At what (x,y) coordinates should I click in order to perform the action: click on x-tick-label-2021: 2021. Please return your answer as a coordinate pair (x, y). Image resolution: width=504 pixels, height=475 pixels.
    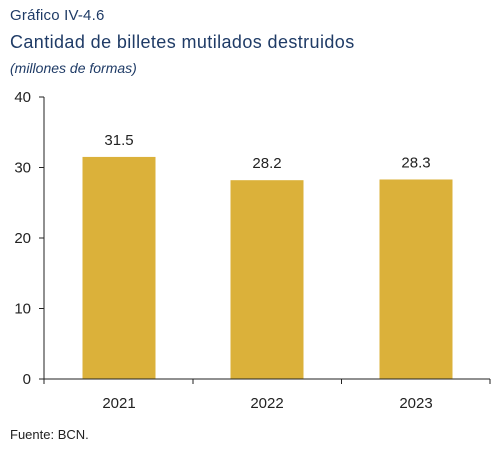
    Looking at the image, I should click on (118, 403).